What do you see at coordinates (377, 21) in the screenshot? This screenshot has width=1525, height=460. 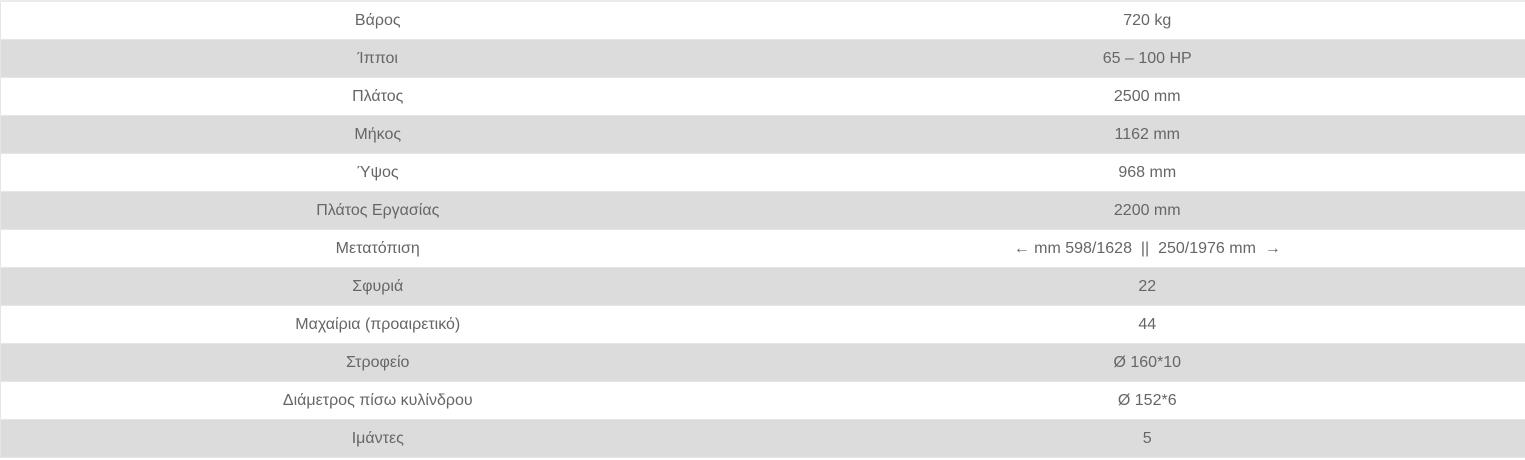 I see `spec-label: Βάρος` at bounding box center [377, 21].